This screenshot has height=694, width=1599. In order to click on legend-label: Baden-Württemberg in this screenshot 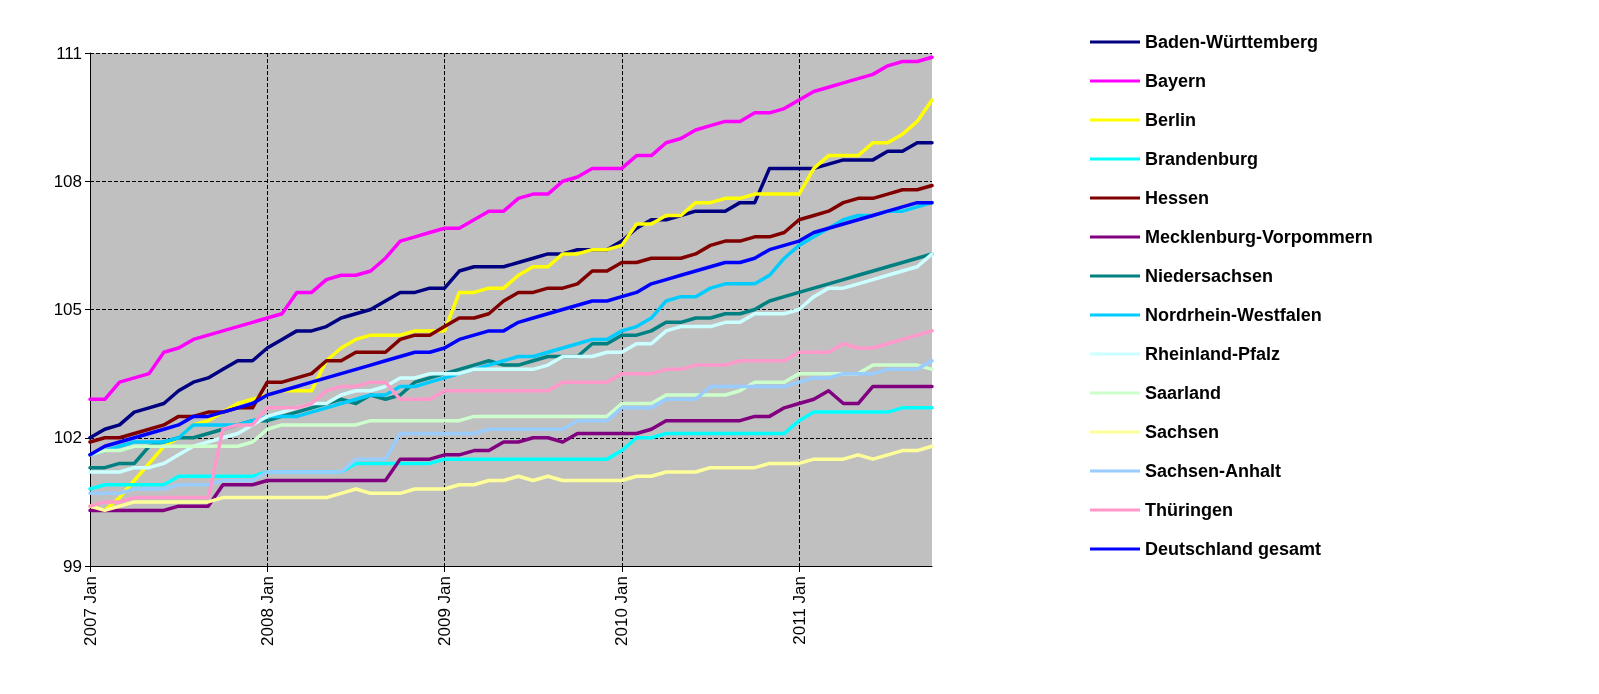, I will do `click(1232, 42)`.